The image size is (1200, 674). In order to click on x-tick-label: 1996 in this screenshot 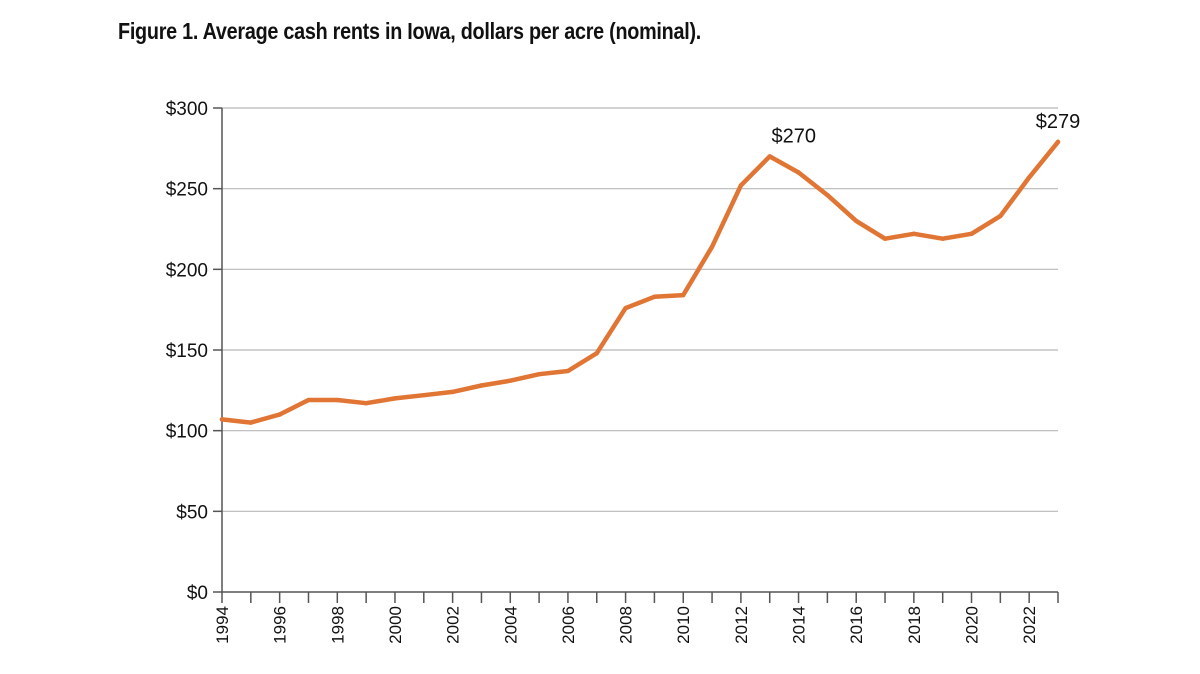, I will do `click(280, 625)`.